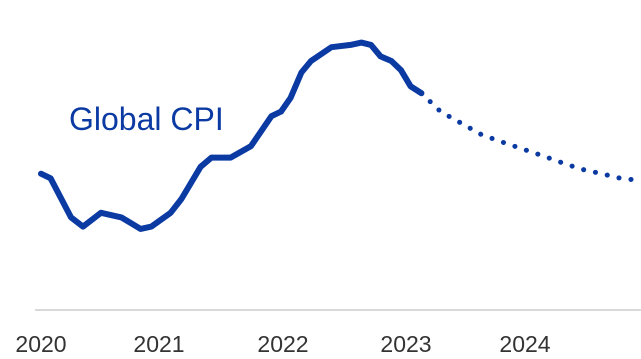 This screenshot has height=359, width=641. Describe the element at coordinates (158, 344) in the screenshot. I see `x-tick-label: 2021` at that location.